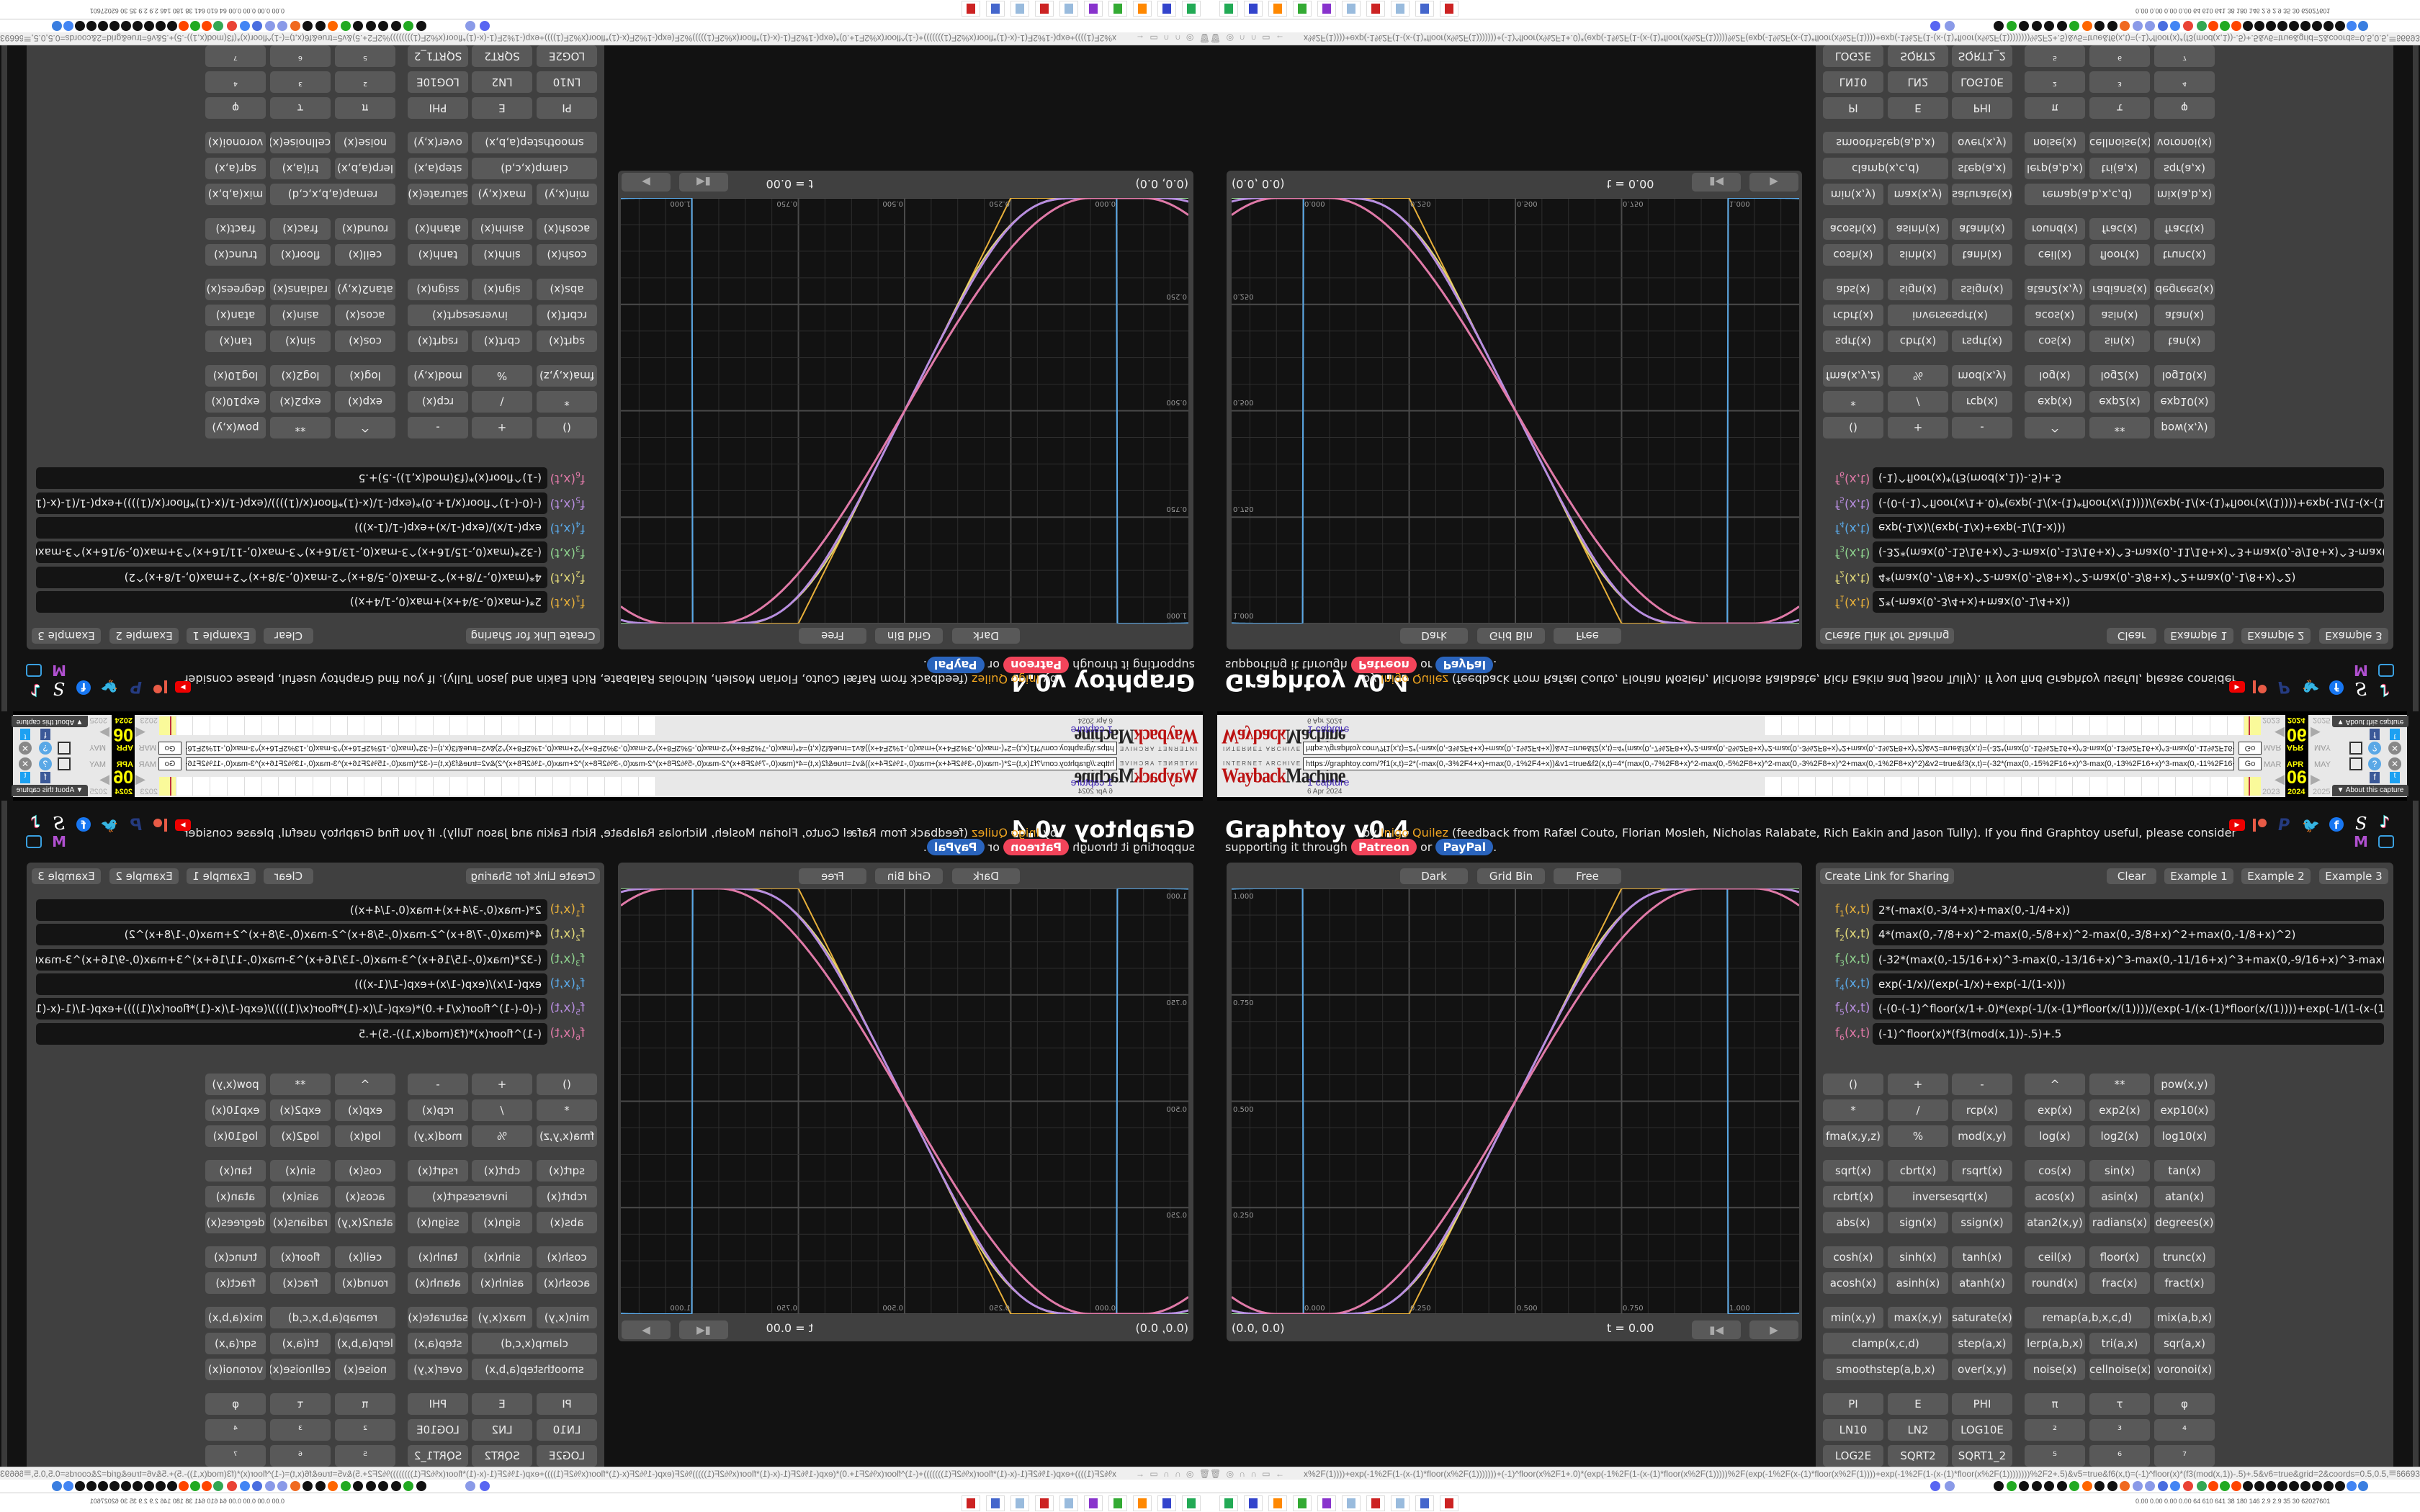 The height and width of the screenshot is (1512, 2420). Describe the element at coordinates (2198, 636) in the screenshot. I see `example-1-button: Example 1` at that location.